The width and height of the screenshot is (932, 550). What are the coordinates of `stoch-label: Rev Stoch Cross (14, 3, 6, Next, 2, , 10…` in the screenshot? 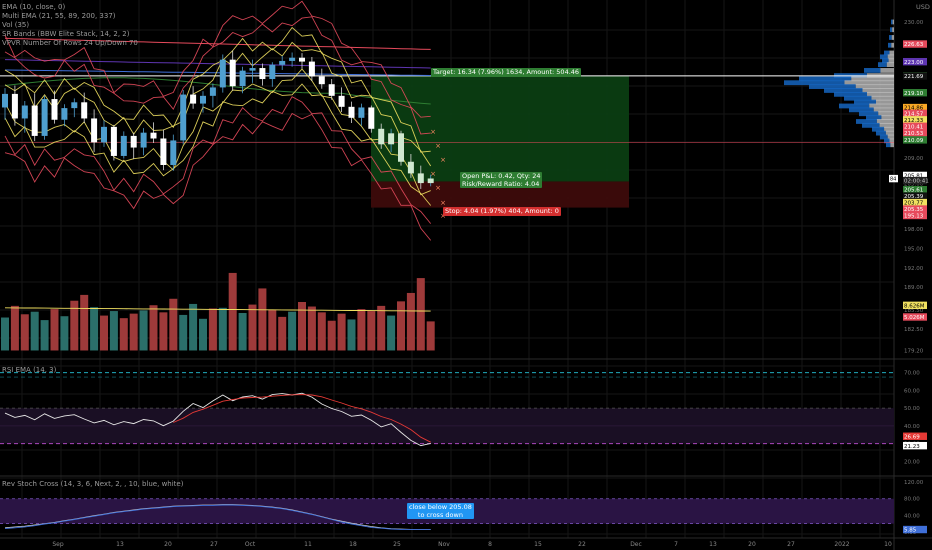 It's located at (93, 484).